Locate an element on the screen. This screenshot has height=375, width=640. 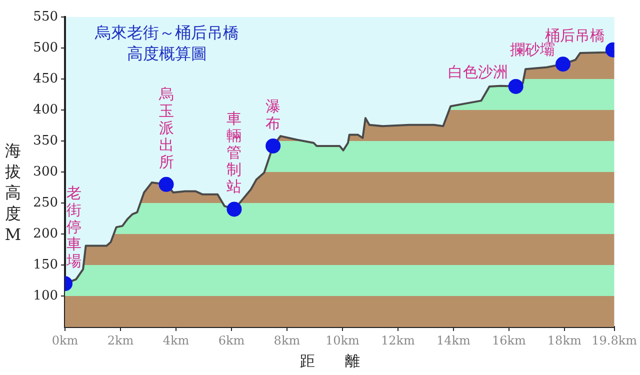
y-tick-label: 350 is located at coordinates (45, 140).